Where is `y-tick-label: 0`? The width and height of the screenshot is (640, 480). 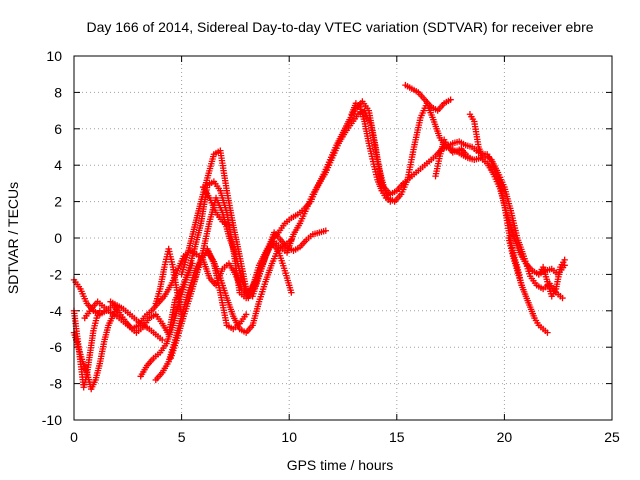 y-tick-label: 0 is located at coordinates (58, 238).